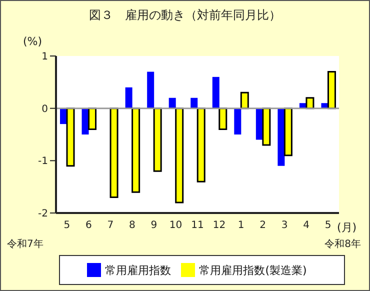 This screenshot has width=370, height=291. Describe the element at coordinates (25, 244) in the screenshot. I see `text: 令和7年` at that location.